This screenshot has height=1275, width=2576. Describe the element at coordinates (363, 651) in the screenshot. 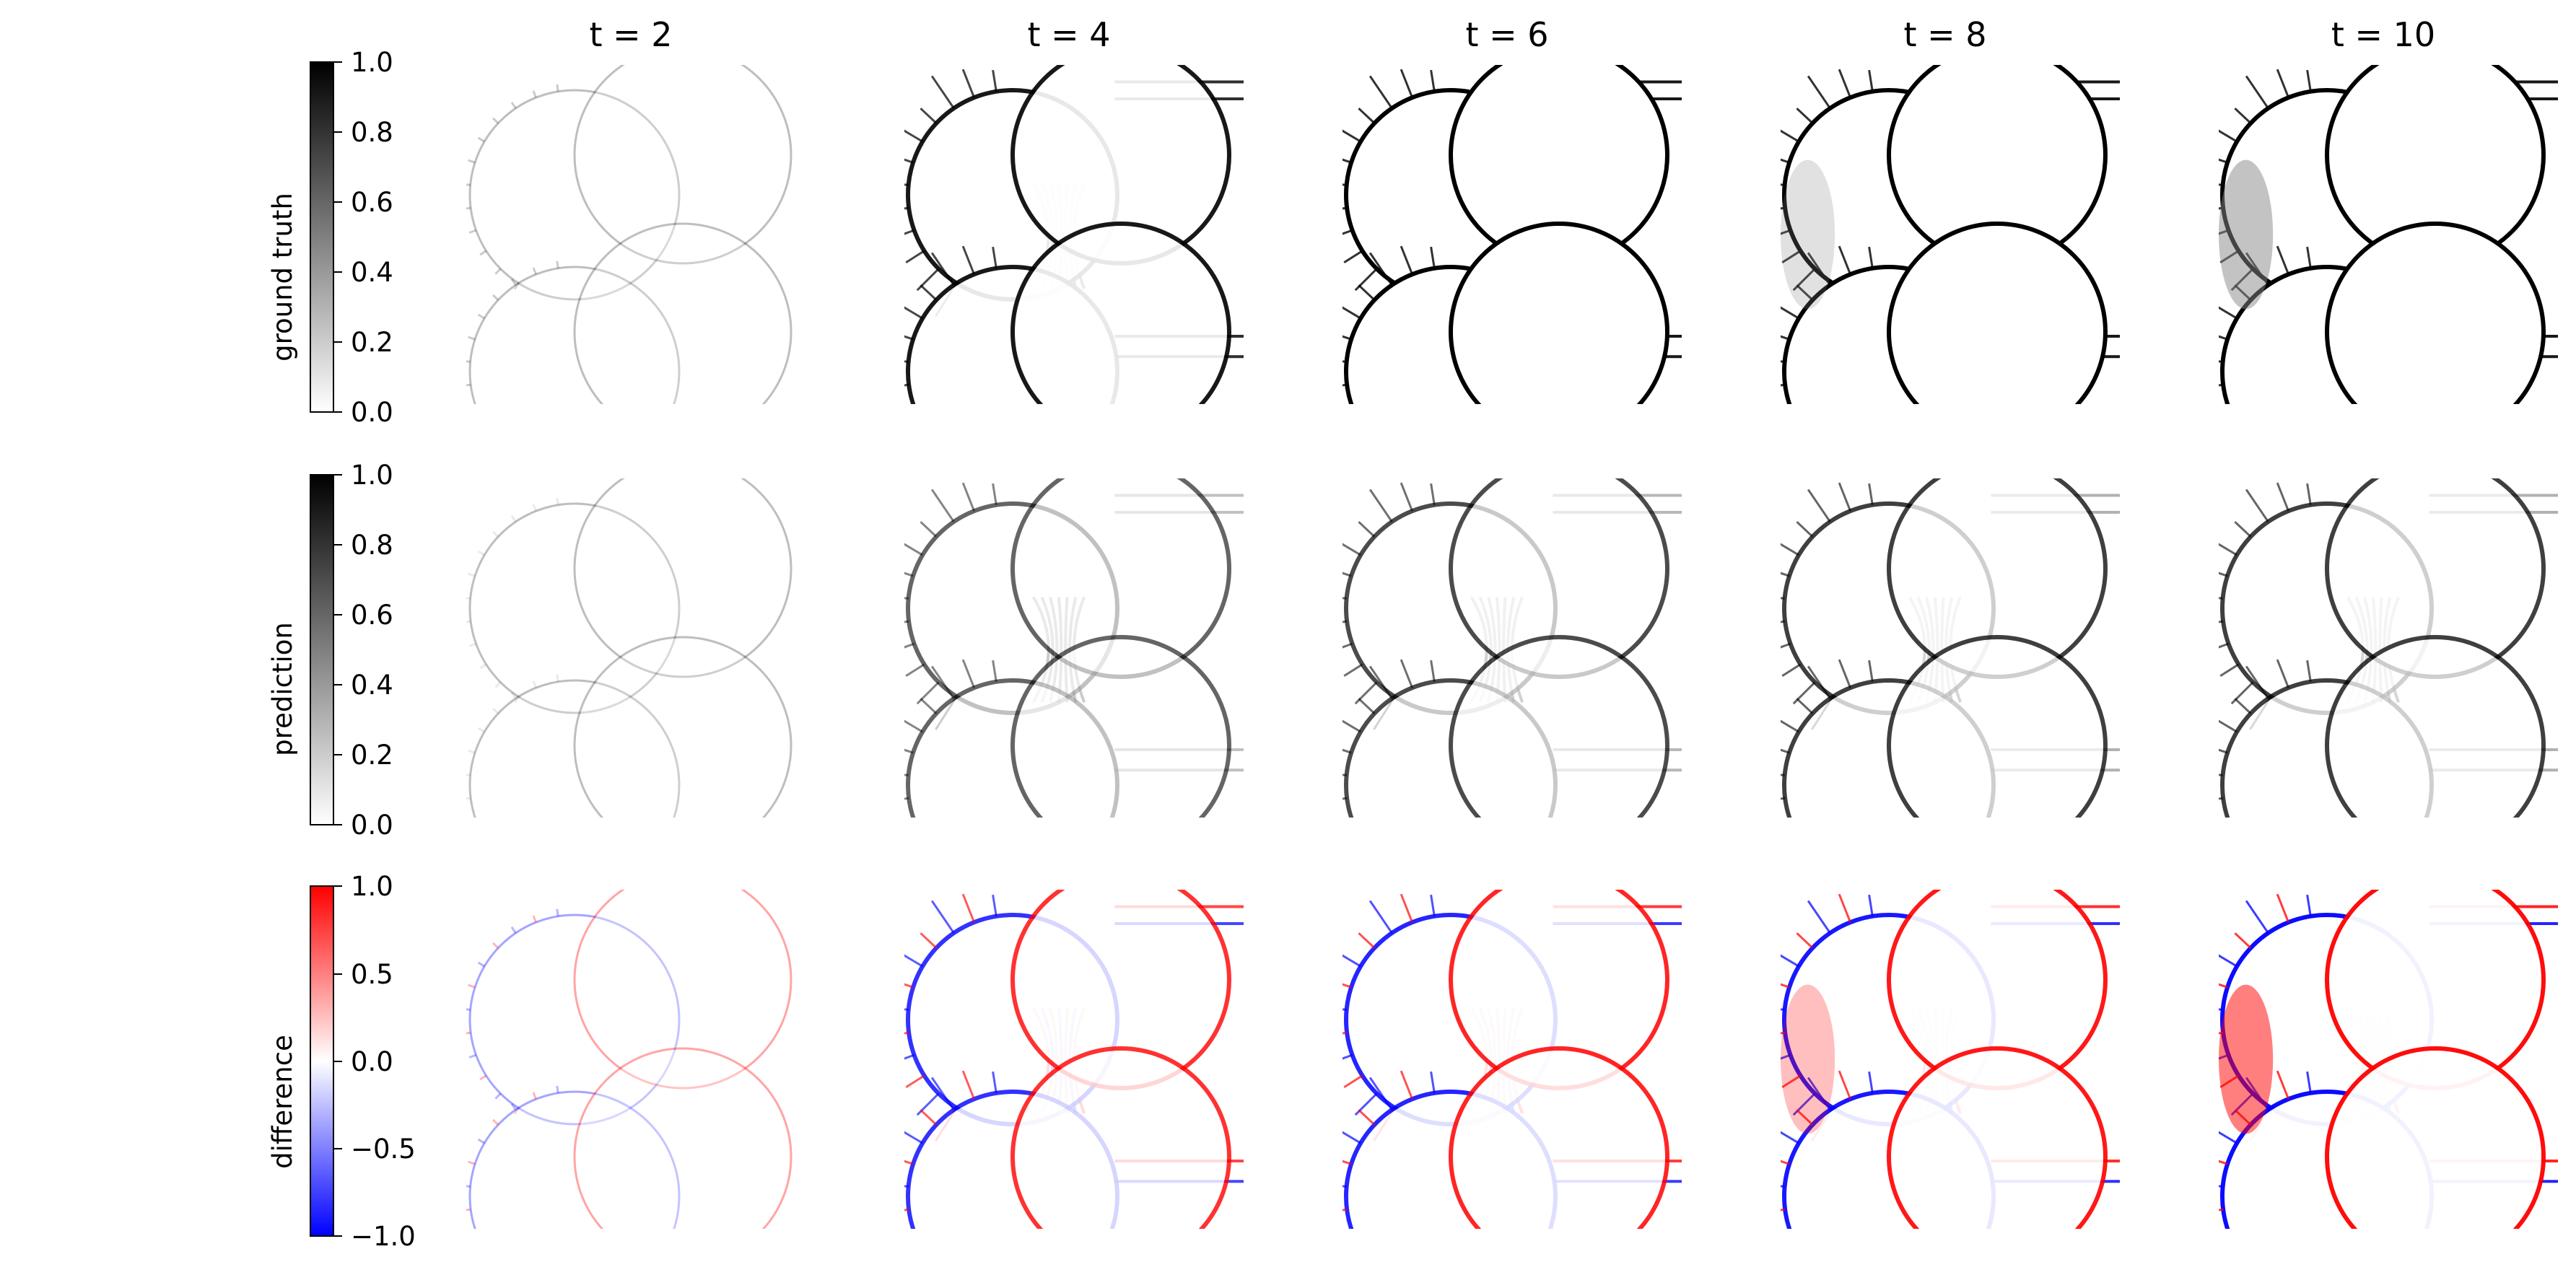

I see `colorbar-ticks-prediction: 0.0 0.2 0.4 0.6 0.8 1.0` at that location.